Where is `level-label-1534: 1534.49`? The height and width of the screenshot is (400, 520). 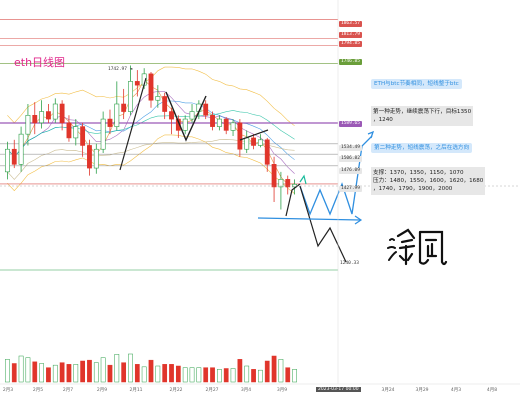 level-label-1534: 1534.49 is located at coordinates (350, 148).